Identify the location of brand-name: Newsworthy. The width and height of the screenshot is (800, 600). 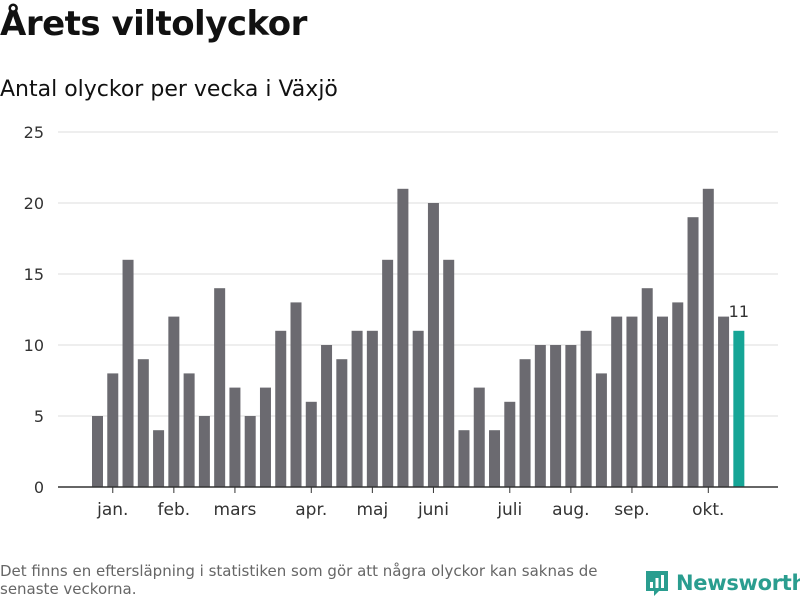
(738, 583).